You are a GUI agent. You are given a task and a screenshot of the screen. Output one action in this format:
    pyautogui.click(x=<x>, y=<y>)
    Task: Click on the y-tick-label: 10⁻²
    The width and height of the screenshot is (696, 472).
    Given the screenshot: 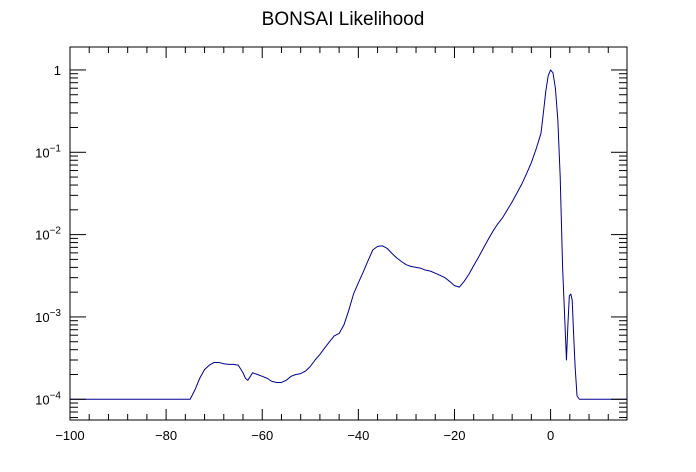 What is the action you would take?
    pyautogui.click(x=48, y=234)
    